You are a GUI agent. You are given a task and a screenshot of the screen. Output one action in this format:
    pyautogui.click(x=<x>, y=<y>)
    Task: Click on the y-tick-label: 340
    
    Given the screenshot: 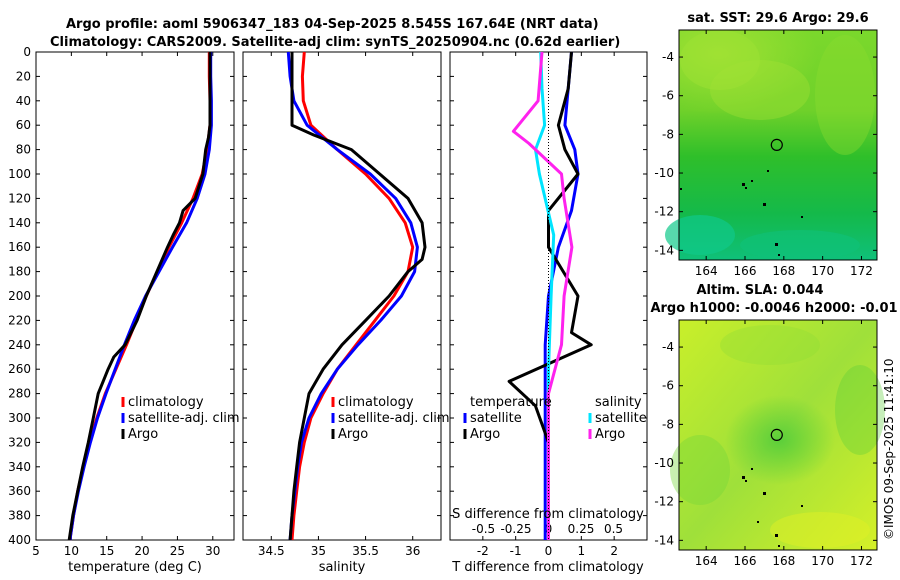 What is the action you would take?
    pyautogui.click(x=19, y=467)
    